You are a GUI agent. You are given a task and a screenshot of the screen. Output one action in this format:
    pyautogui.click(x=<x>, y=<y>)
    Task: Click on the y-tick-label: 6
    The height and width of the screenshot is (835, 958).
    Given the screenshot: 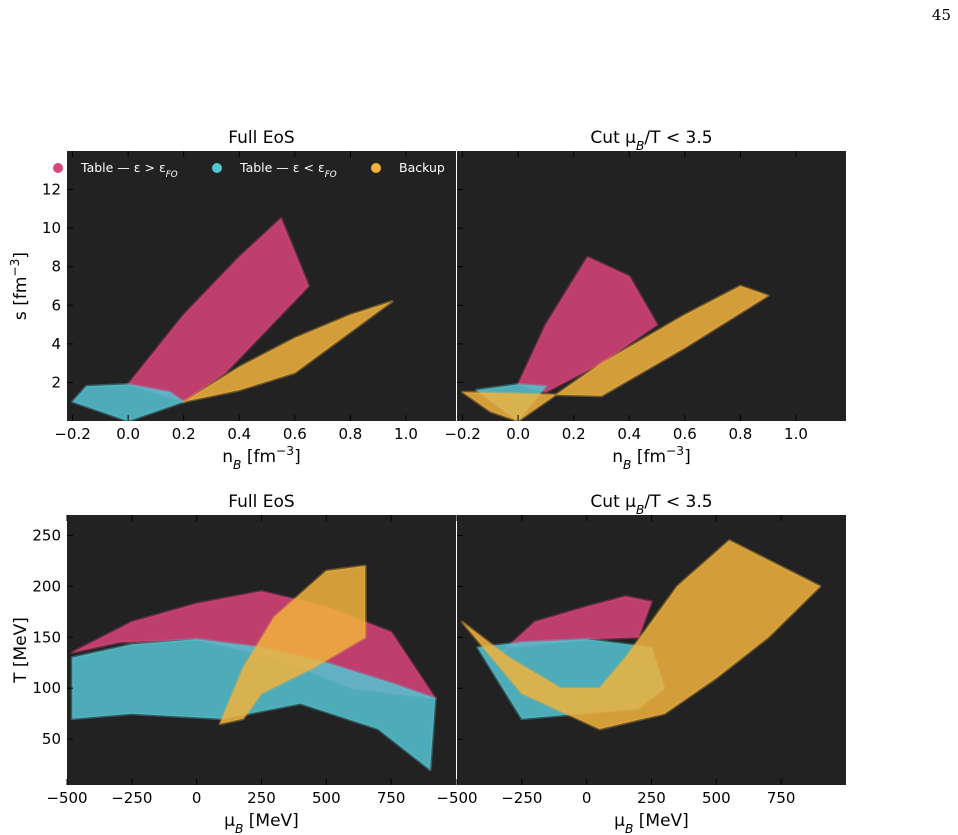 What is the action you would take?
    pyautogui.click(x=56, y=305)
    